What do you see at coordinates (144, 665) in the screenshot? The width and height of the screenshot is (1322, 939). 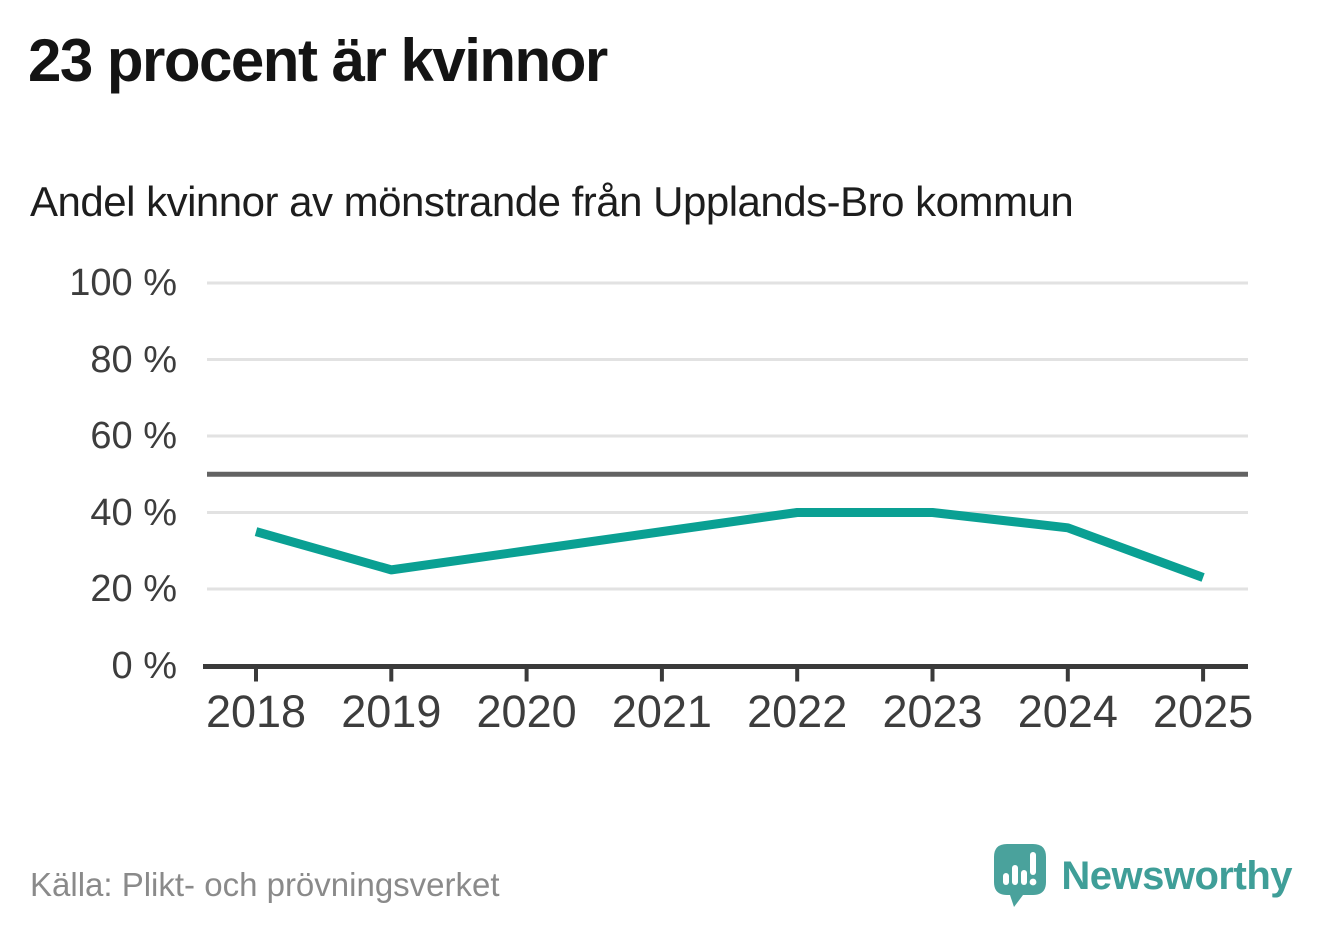 I see `y-axis-label: 0 %` at bounding box center [144, 665].